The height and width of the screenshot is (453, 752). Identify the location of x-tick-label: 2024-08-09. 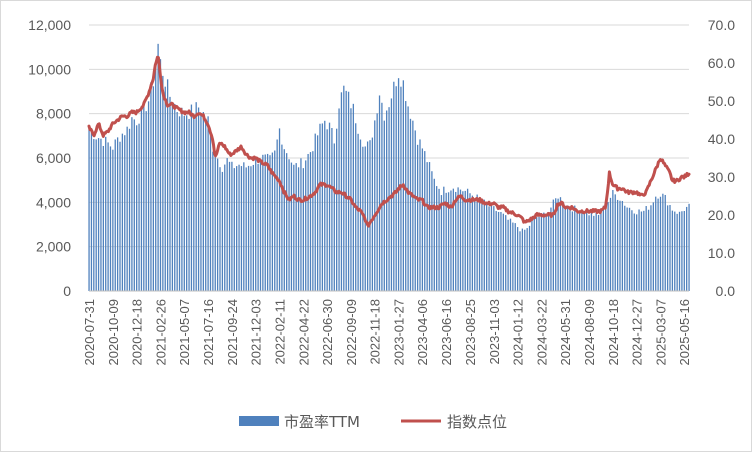
(589, 332).